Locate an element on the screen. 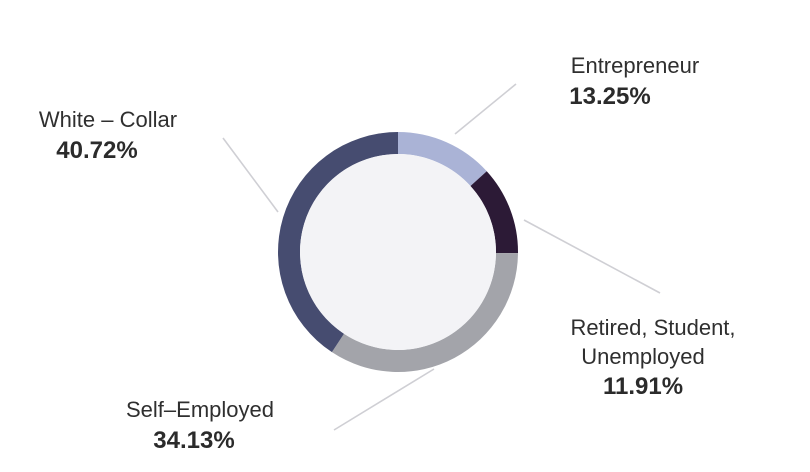 The width and height of the screenshot is (810, 472). slice-value-white-collar: 40.72% is located at coordinates (97, 150).